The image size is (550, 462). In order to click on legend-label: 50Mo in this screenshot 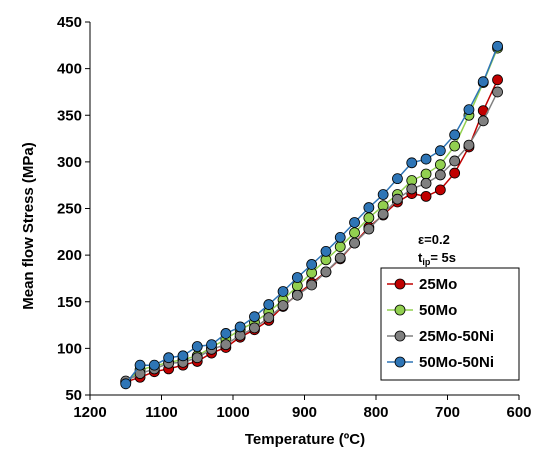, I will do `click(438, 310)`.